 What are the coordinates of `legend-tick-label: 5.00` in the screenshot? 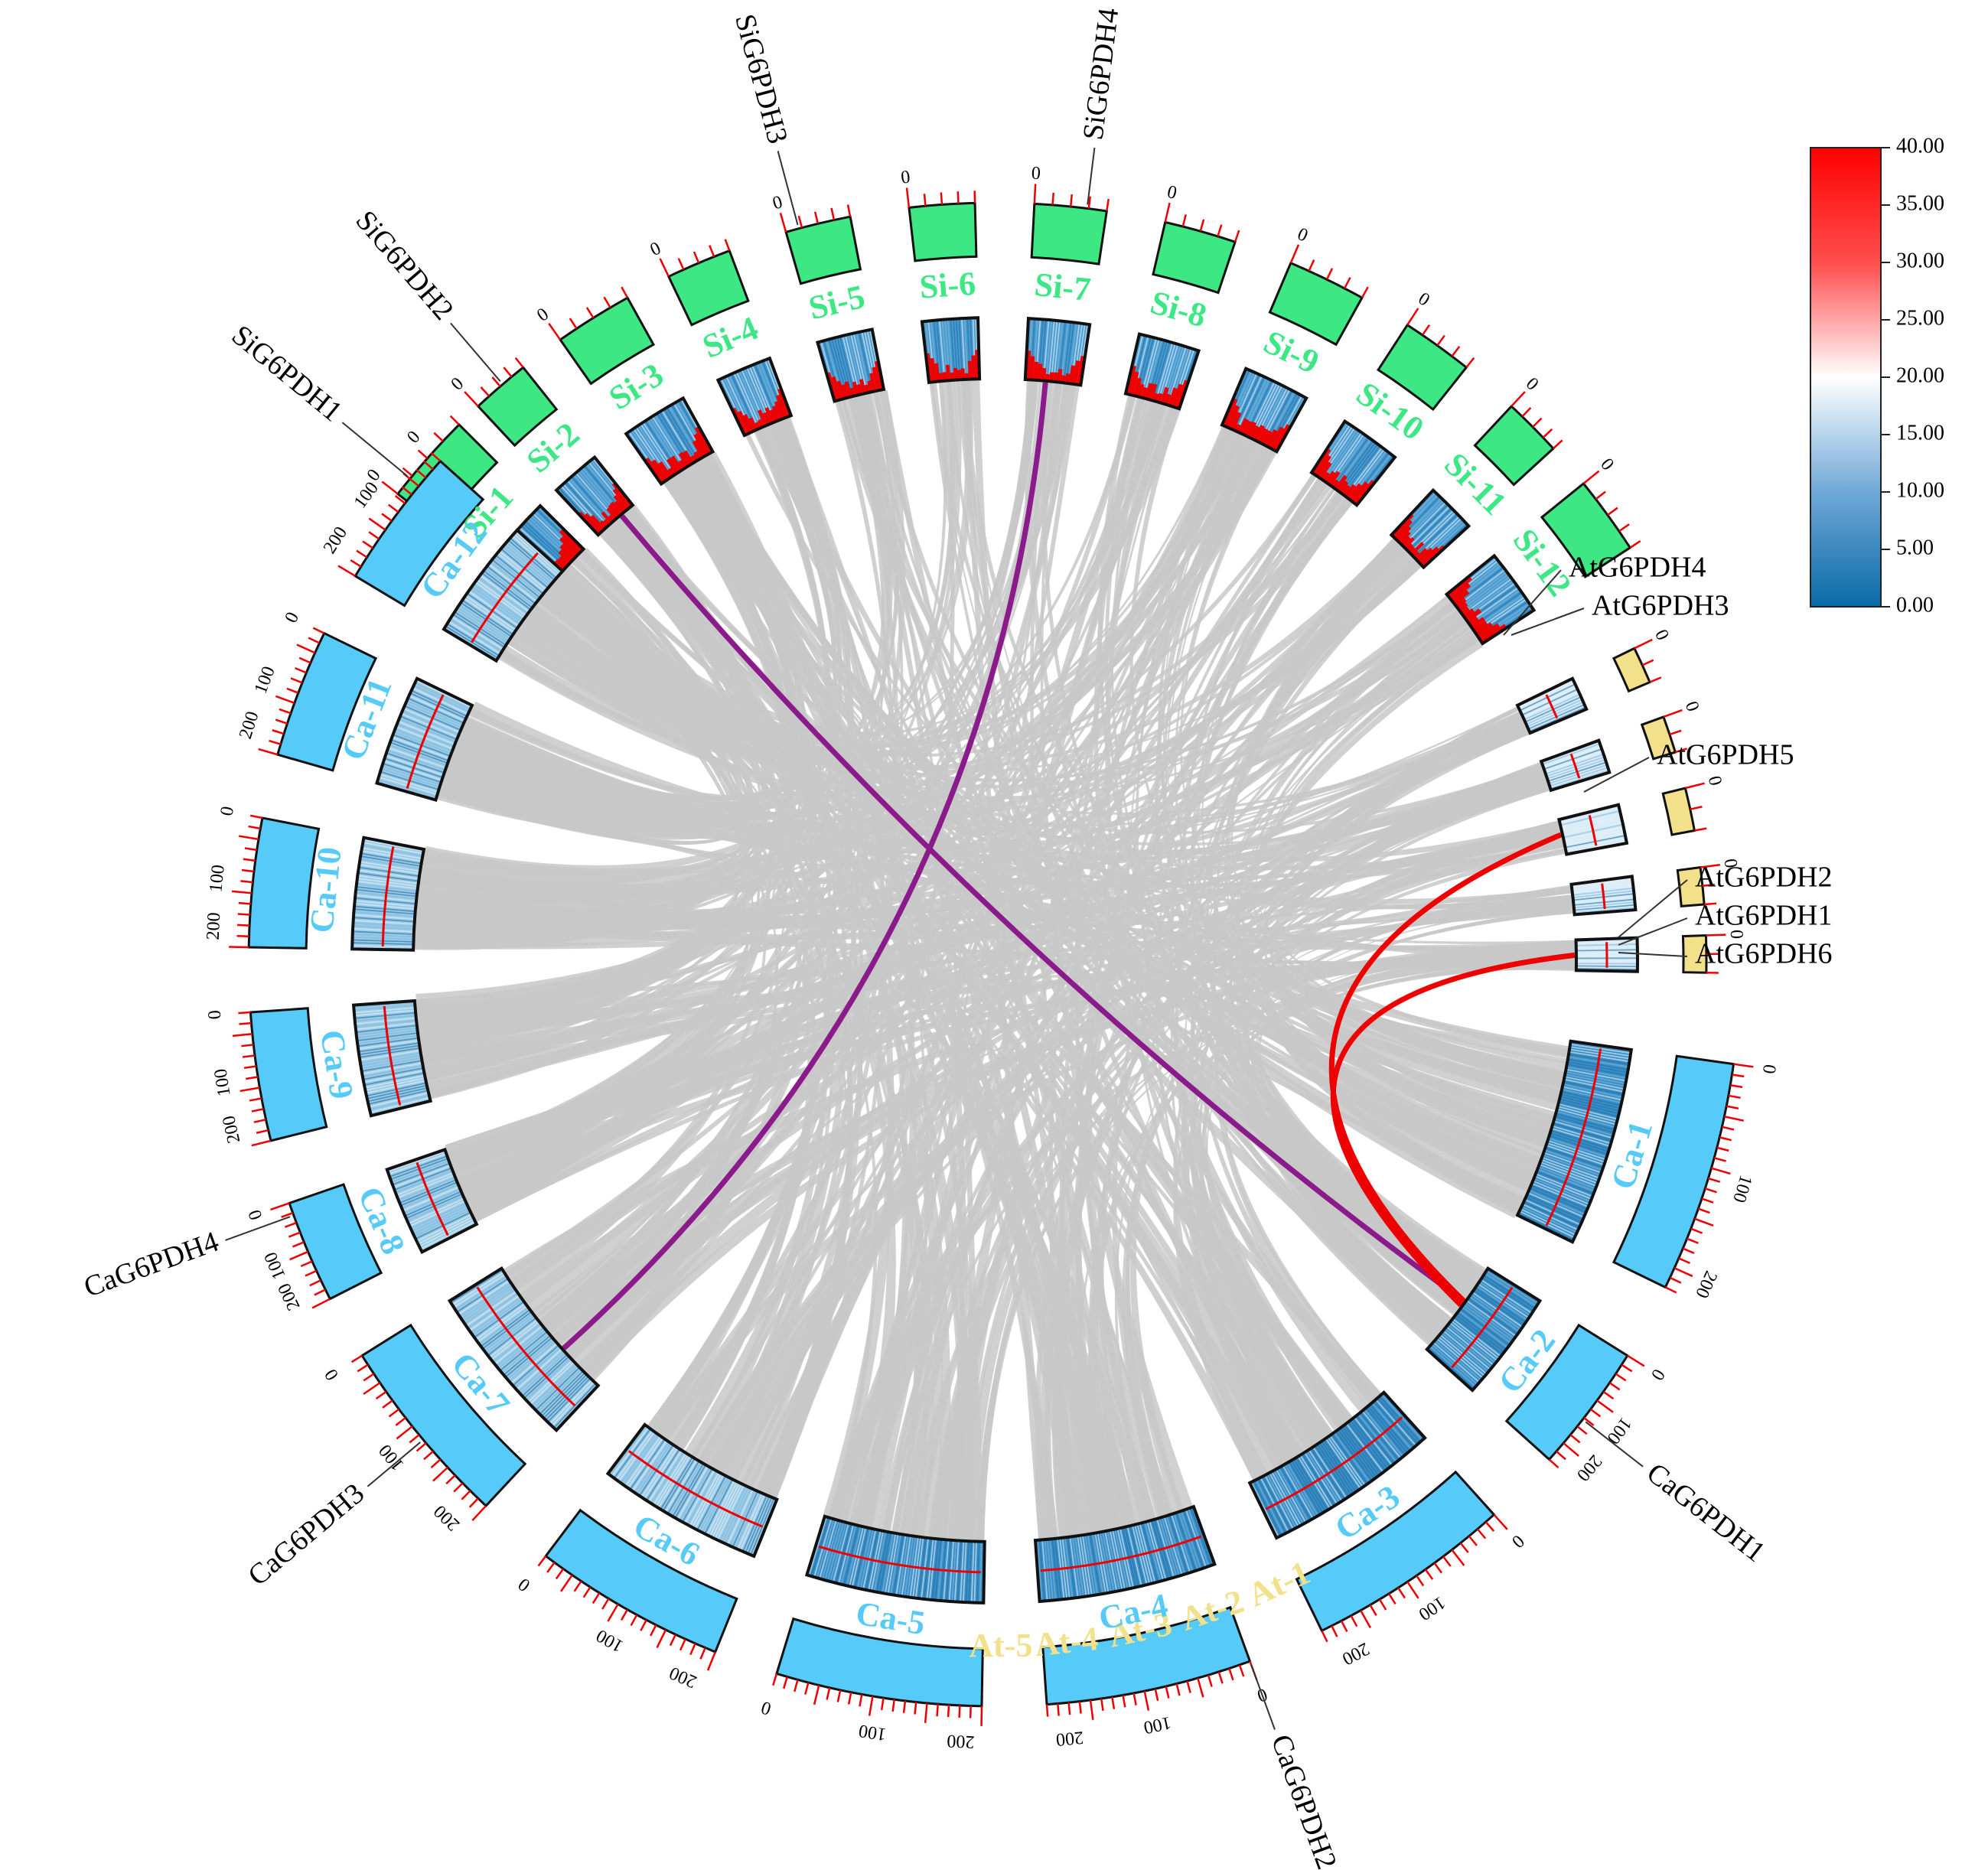 It's located at (1915, 547).